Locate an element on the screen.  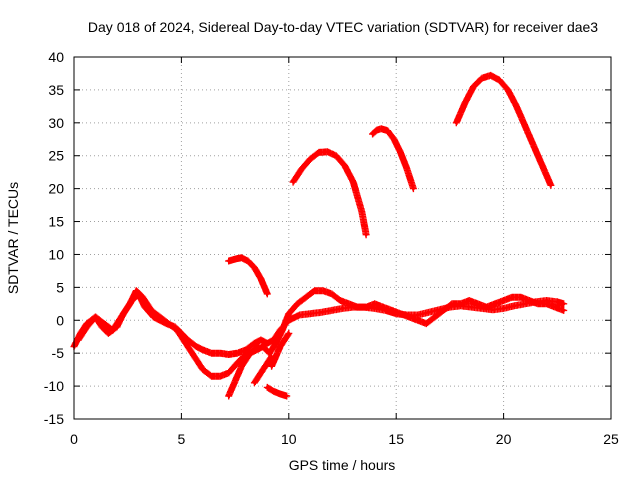
y-tick-label: -5 is located at coordinates (58, 353).